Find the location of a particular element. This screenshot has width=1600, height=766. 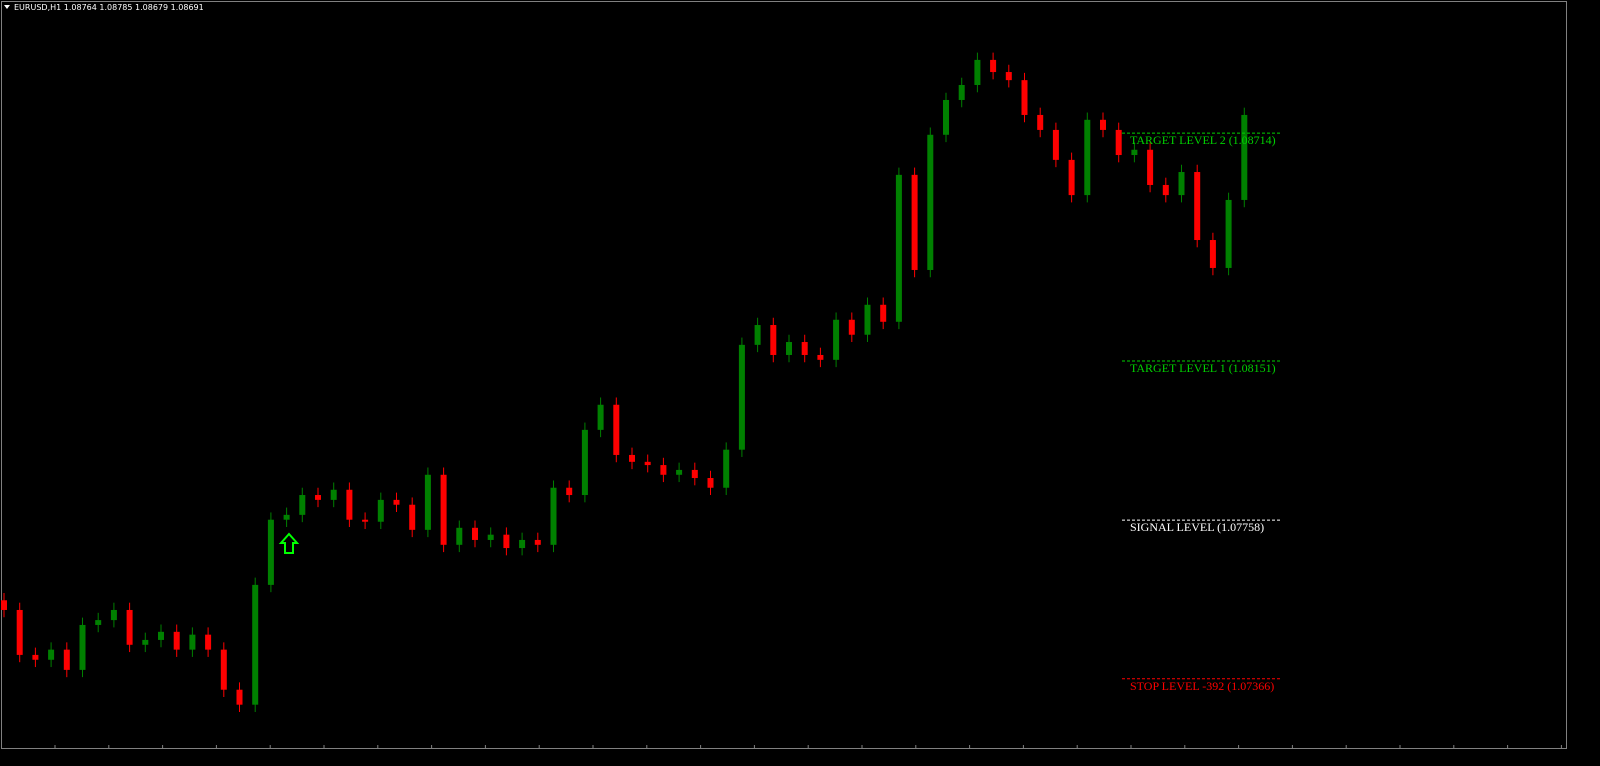

level-label: TARGET LEVEL 1 (1.08151) is located at coordinates (1203, 368).